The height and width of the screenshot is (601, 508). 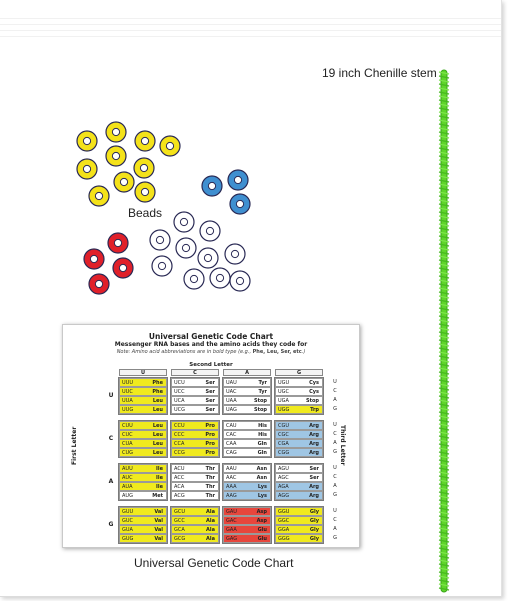 I want to click on codon-cell: AGC Ser, so click(x=299, y=477).